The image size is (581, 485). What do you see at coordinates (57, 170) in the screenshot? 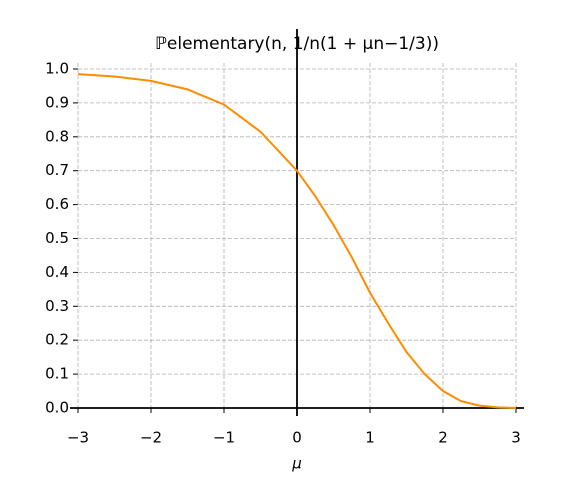
I see `y-tick-label: 0.7` at bounding box center [57, 170].